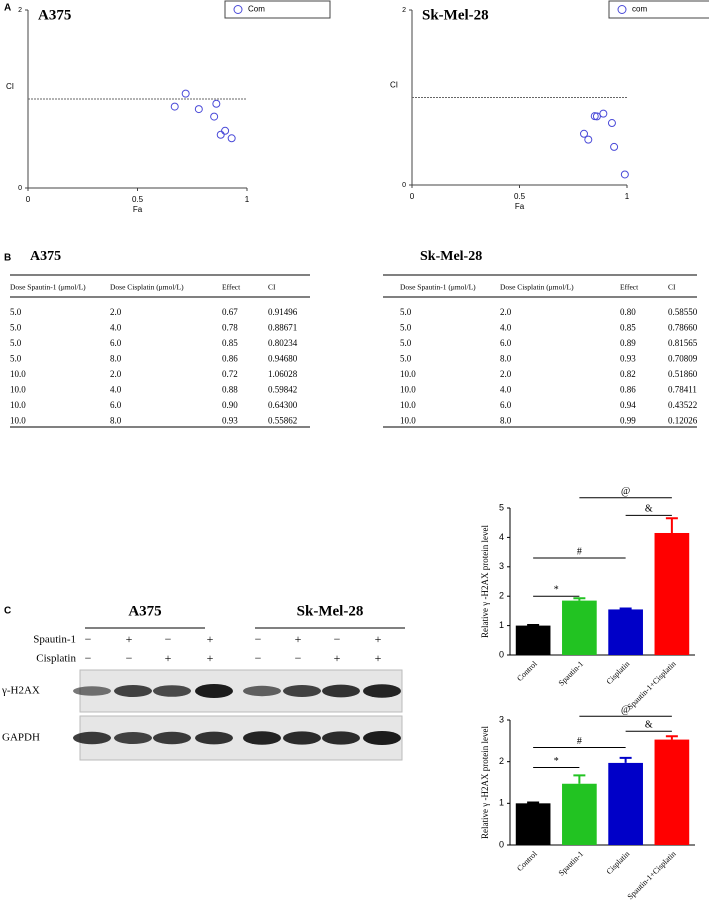 This screenshot has height=900, width=709. Describe the element at coordinates (231, 287) in the screenshot. I see `table-header: Effect` at that location.